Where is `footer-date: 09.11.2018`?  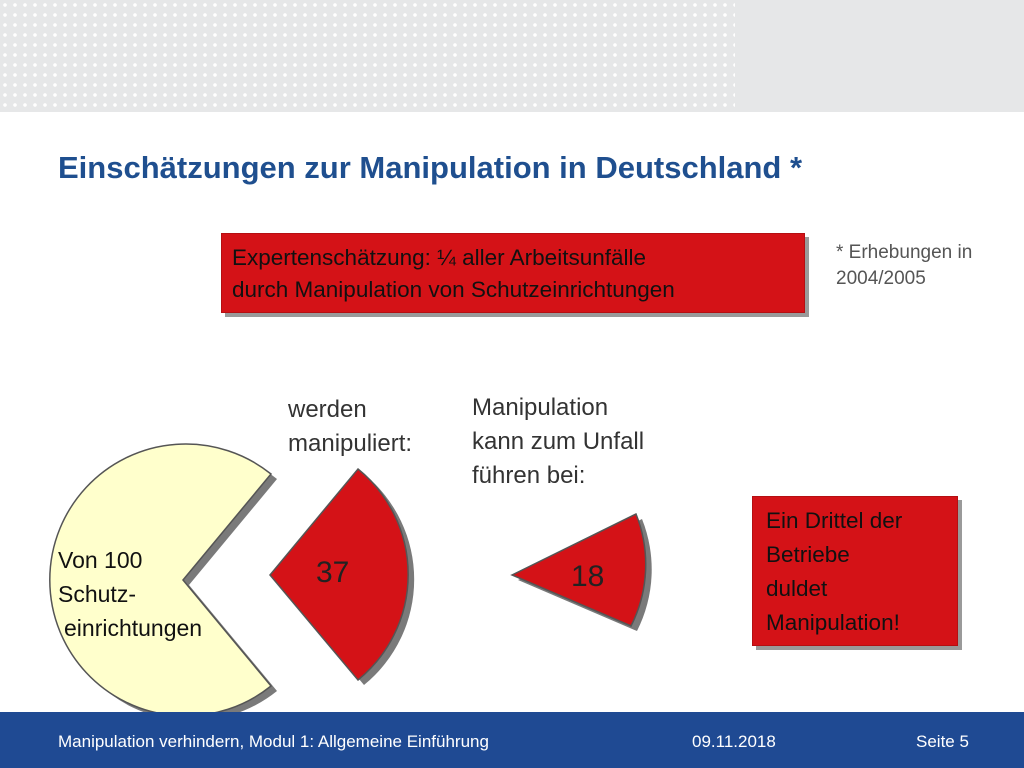 footer-date: 09.11.2018 is located at coordinates (734, 741).